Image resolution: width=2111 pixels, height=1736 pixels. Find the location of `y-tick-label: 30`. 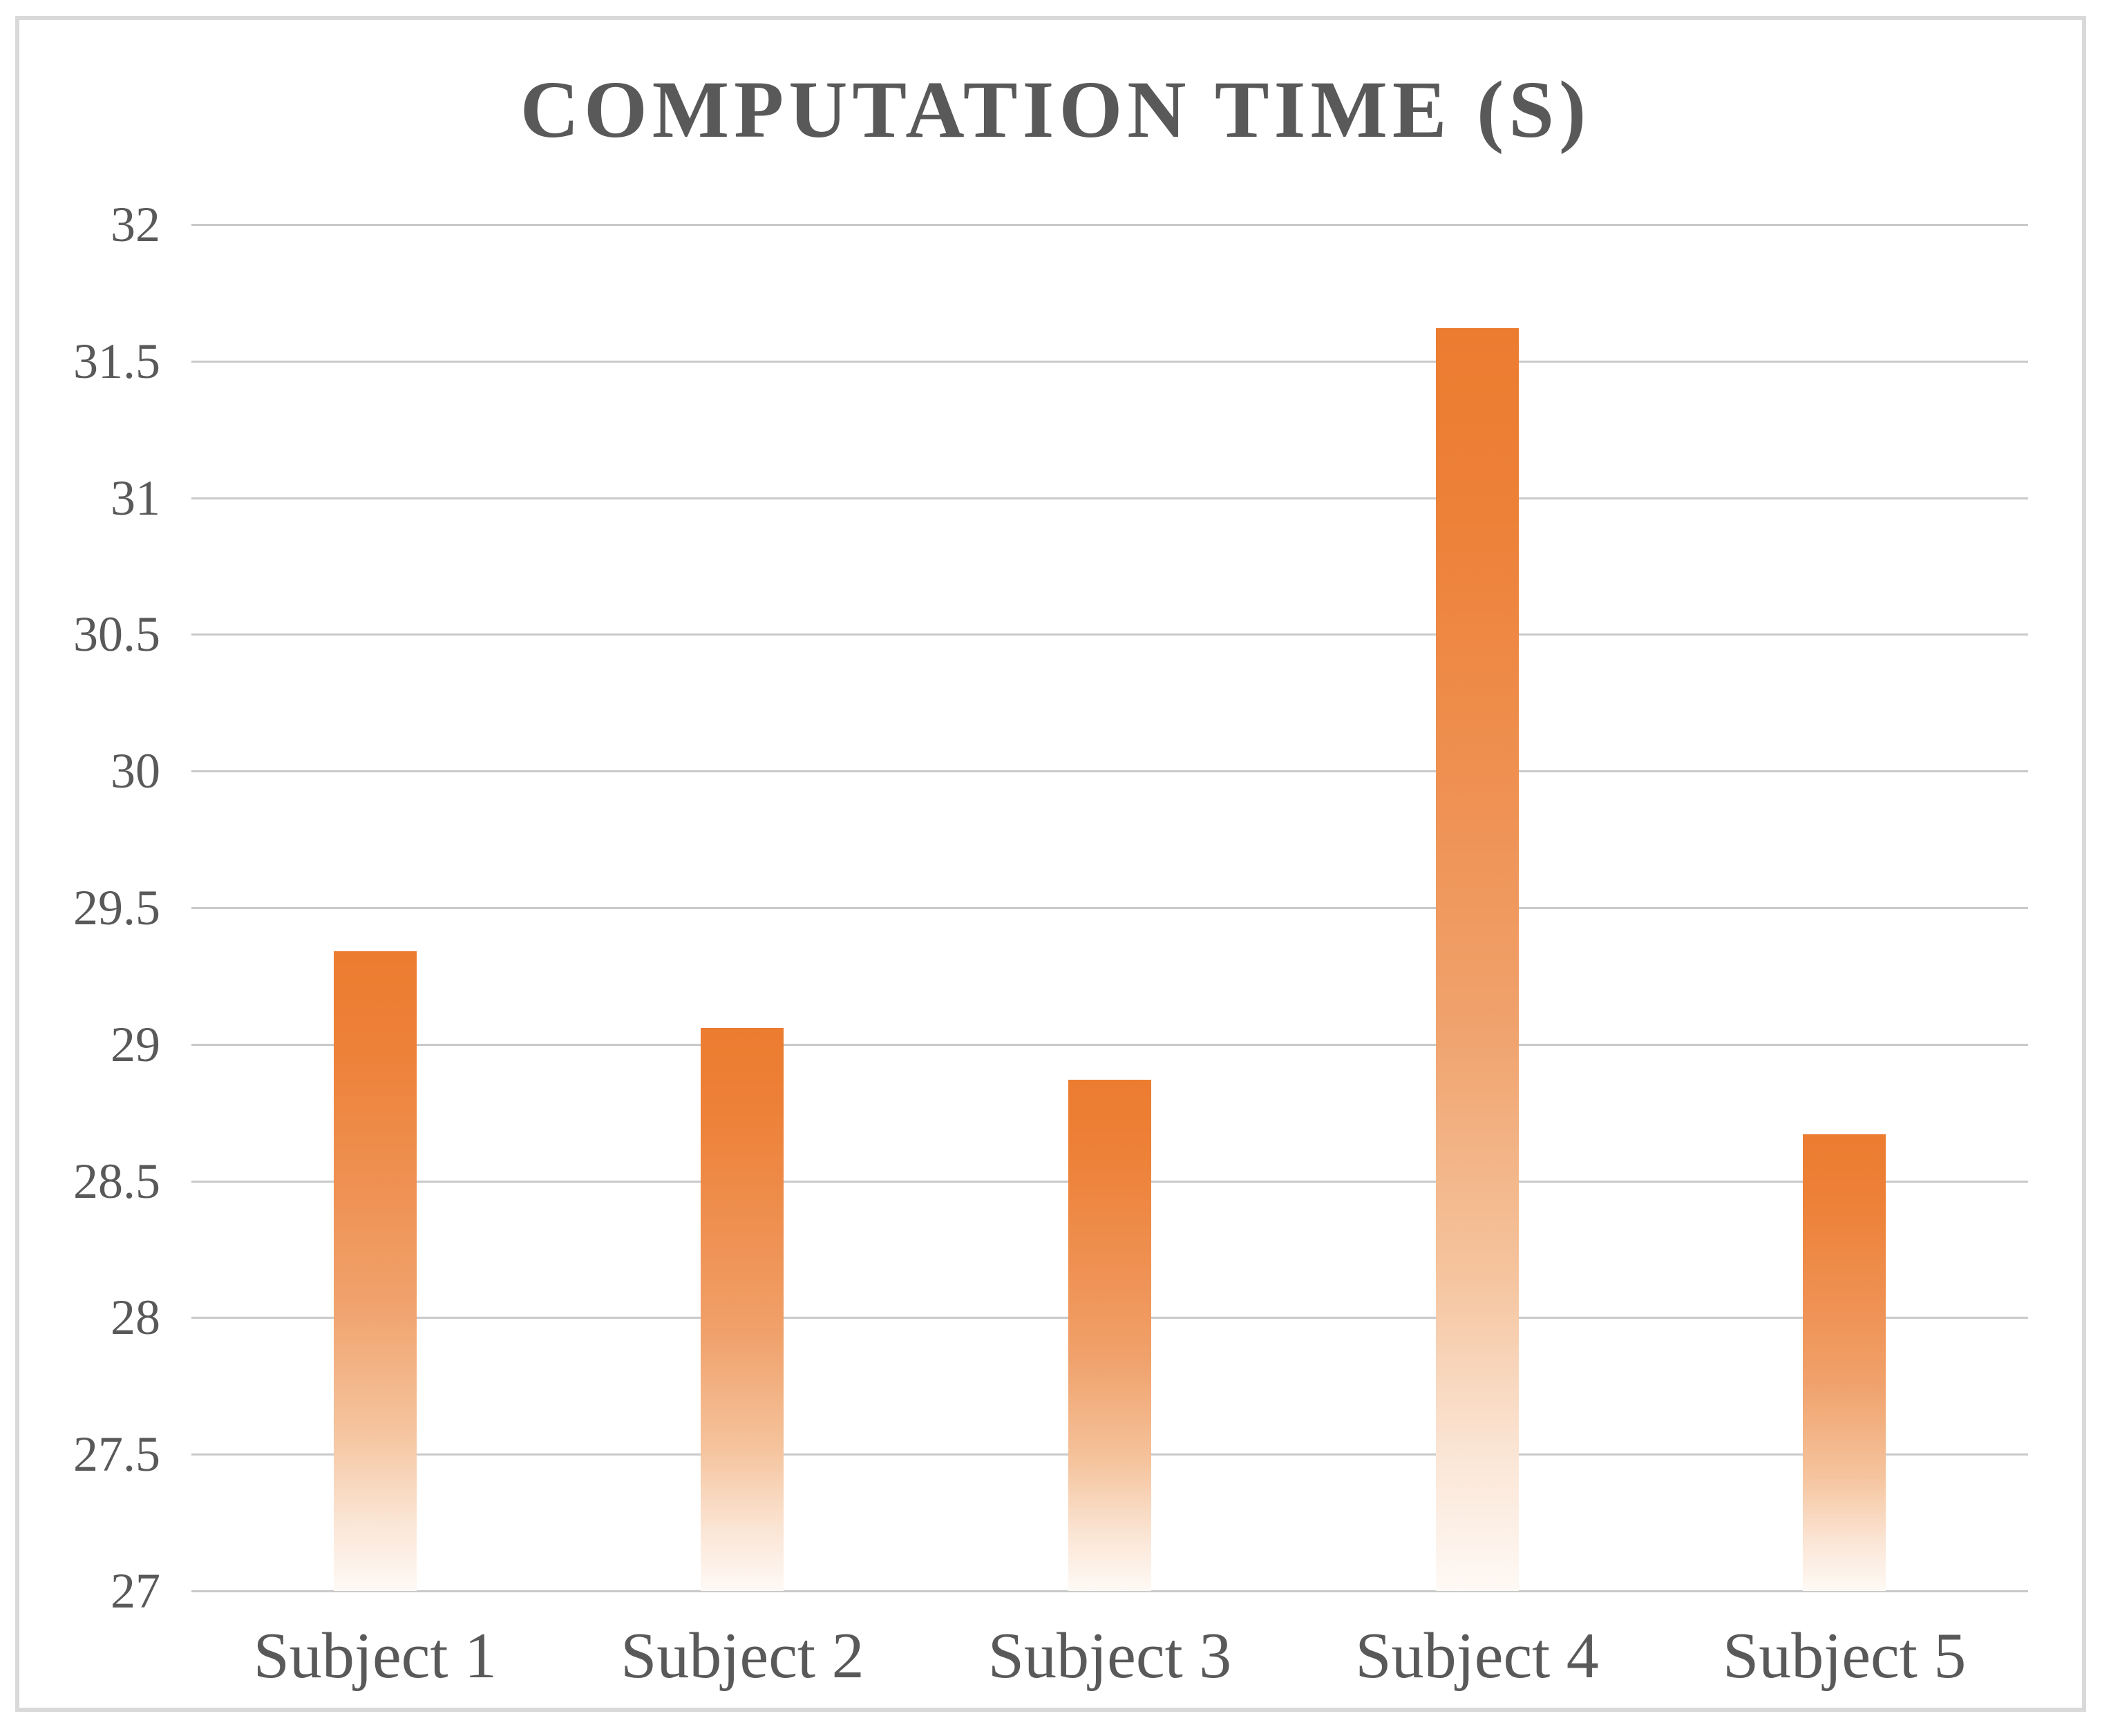

y-tick-label: 30 is located at coordinates (135, 771).